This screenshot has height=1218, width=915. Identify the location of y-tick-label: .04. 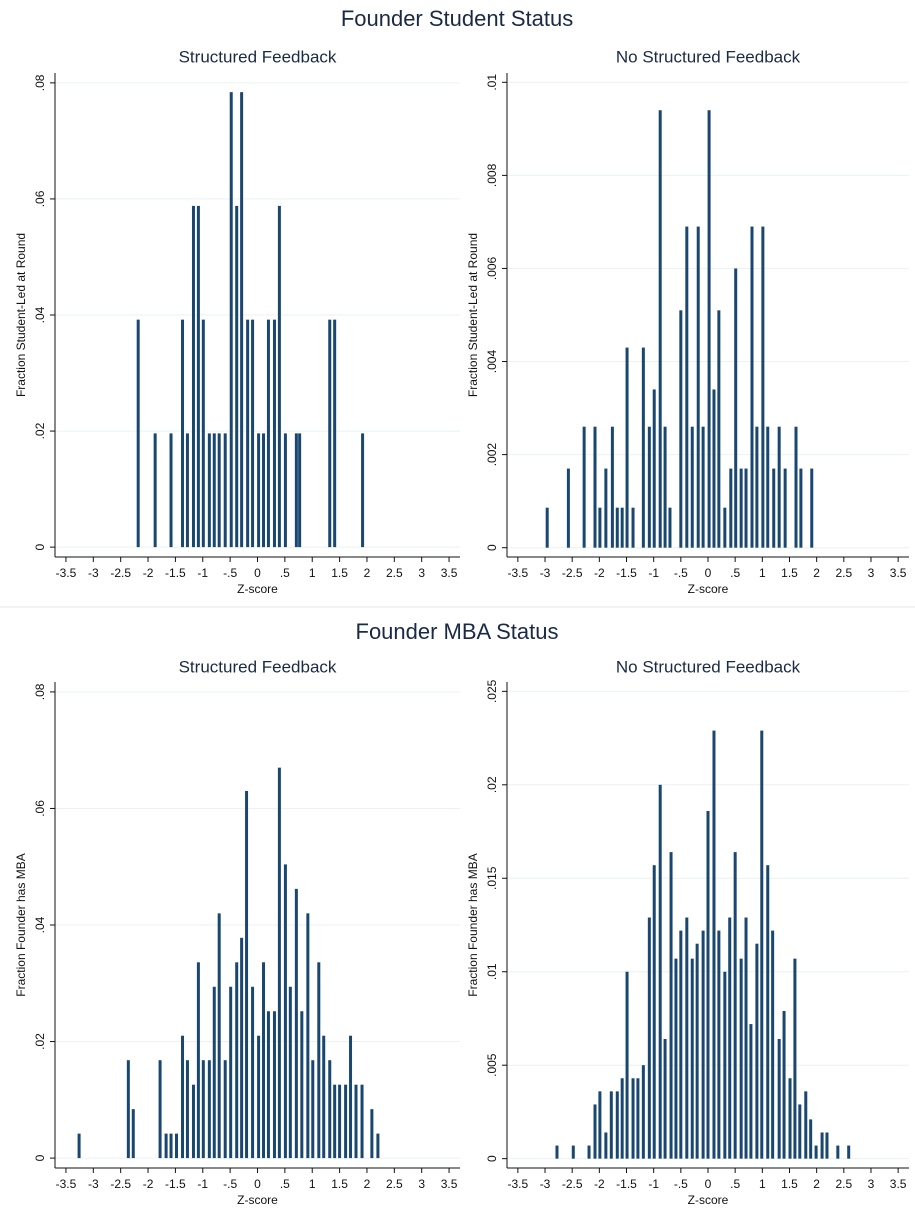
(40, 314).